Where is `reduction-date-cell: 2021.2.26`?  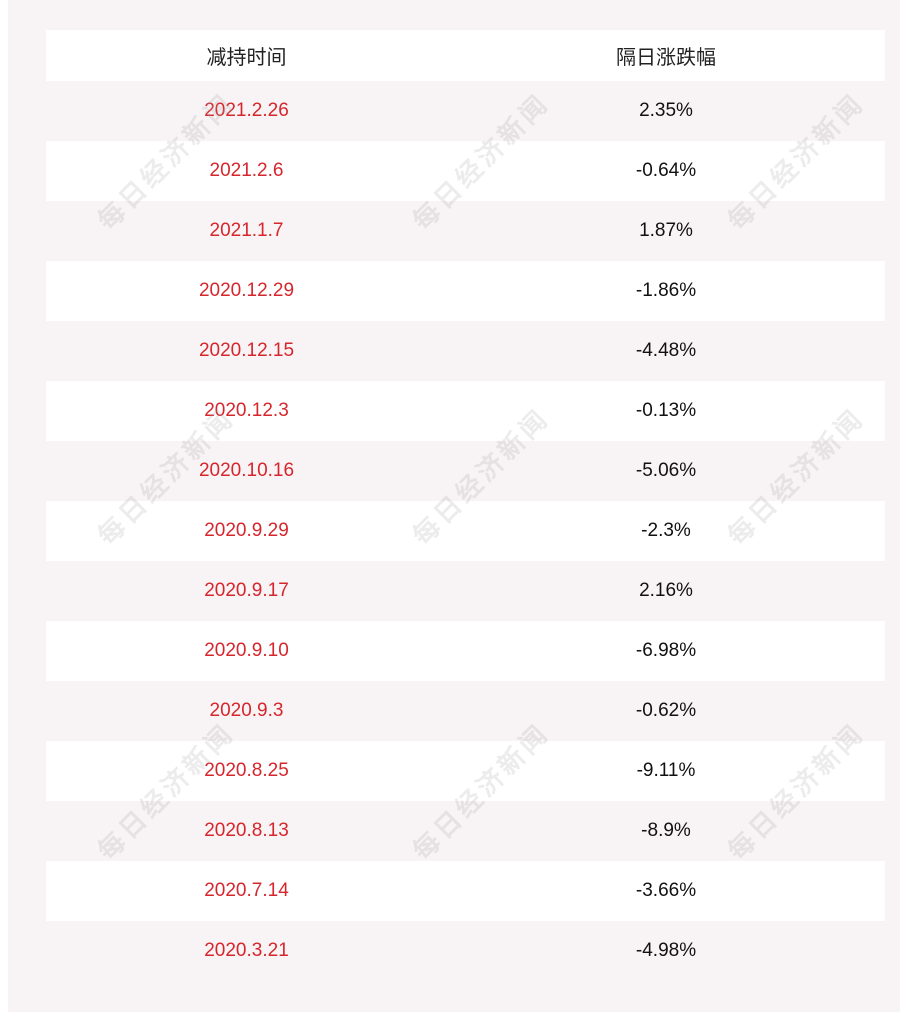
reduction-date-cell: 2021.2.26 is located at coordinates (246, 110).